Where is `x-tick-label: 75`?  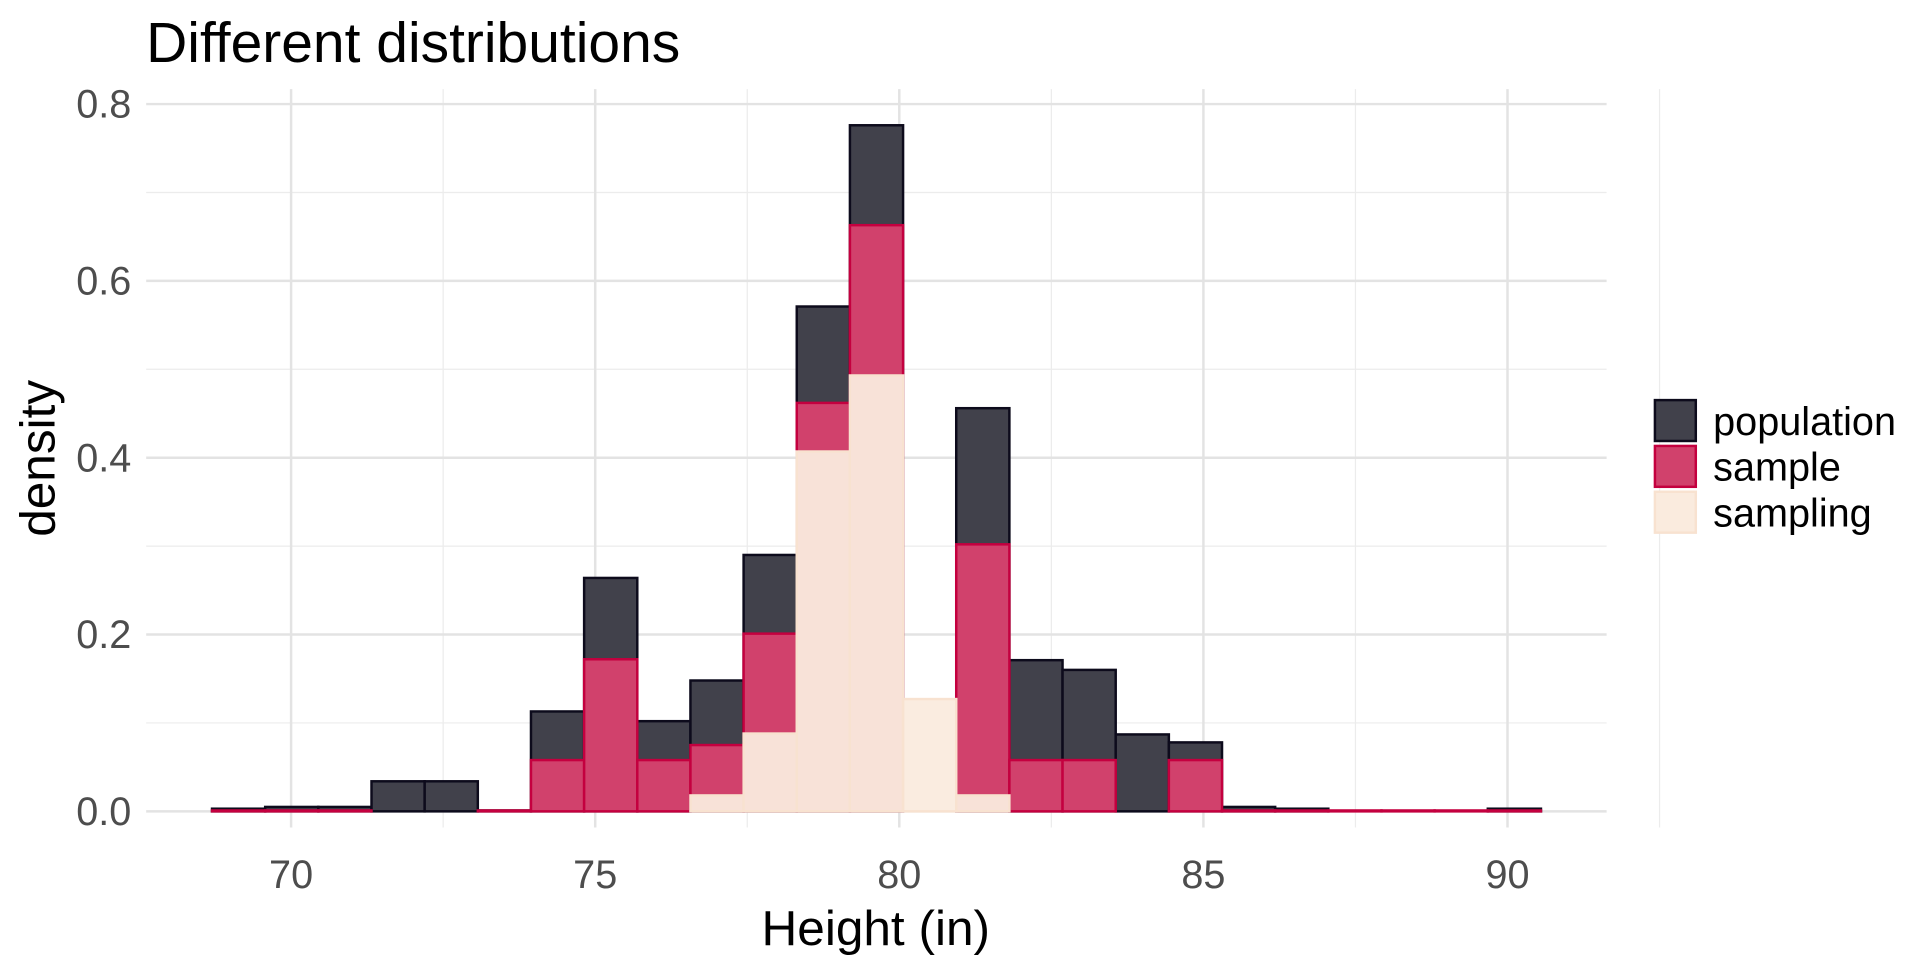 x-tick-label: 75 is located at coordinates (595, 875).